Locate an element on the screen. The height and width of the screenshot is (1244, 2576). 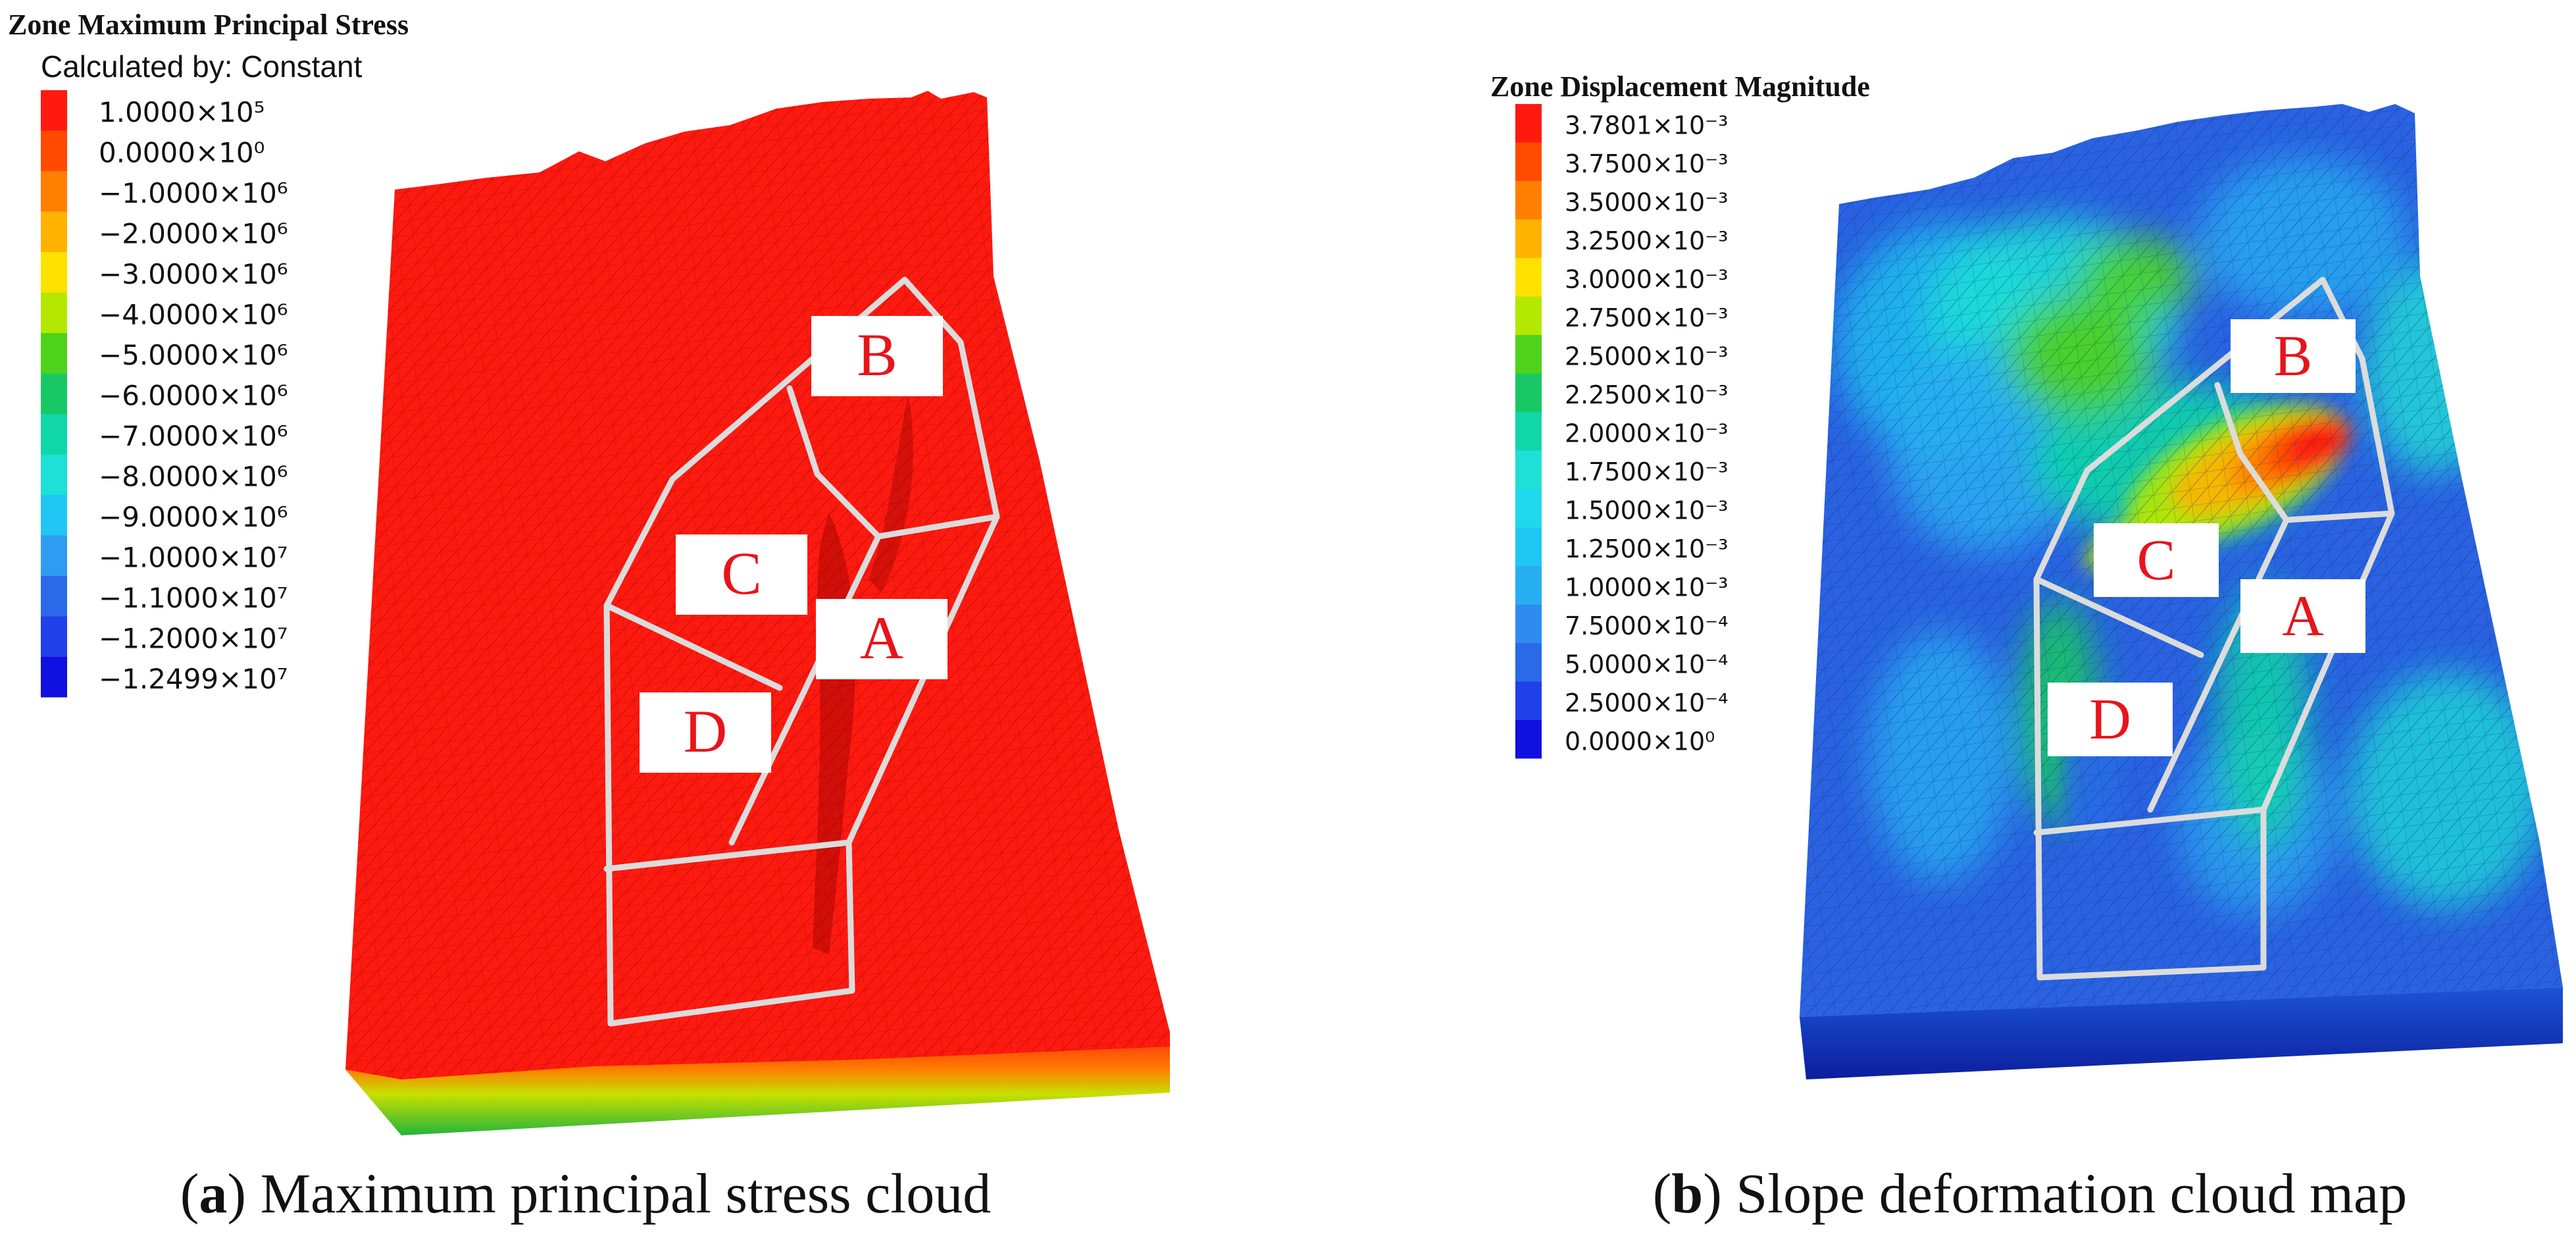
legend-b-label-2: 3.5000×10⁻³ is located at coordinates (1646, 202).